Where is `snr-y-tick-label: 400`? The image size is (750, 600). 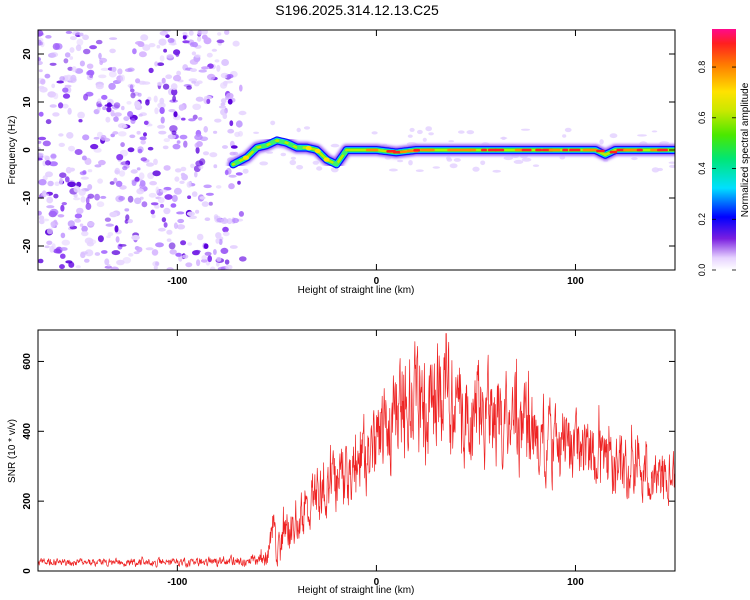
snr-y-tick-label: 400 is located at coordinates (27, 431).